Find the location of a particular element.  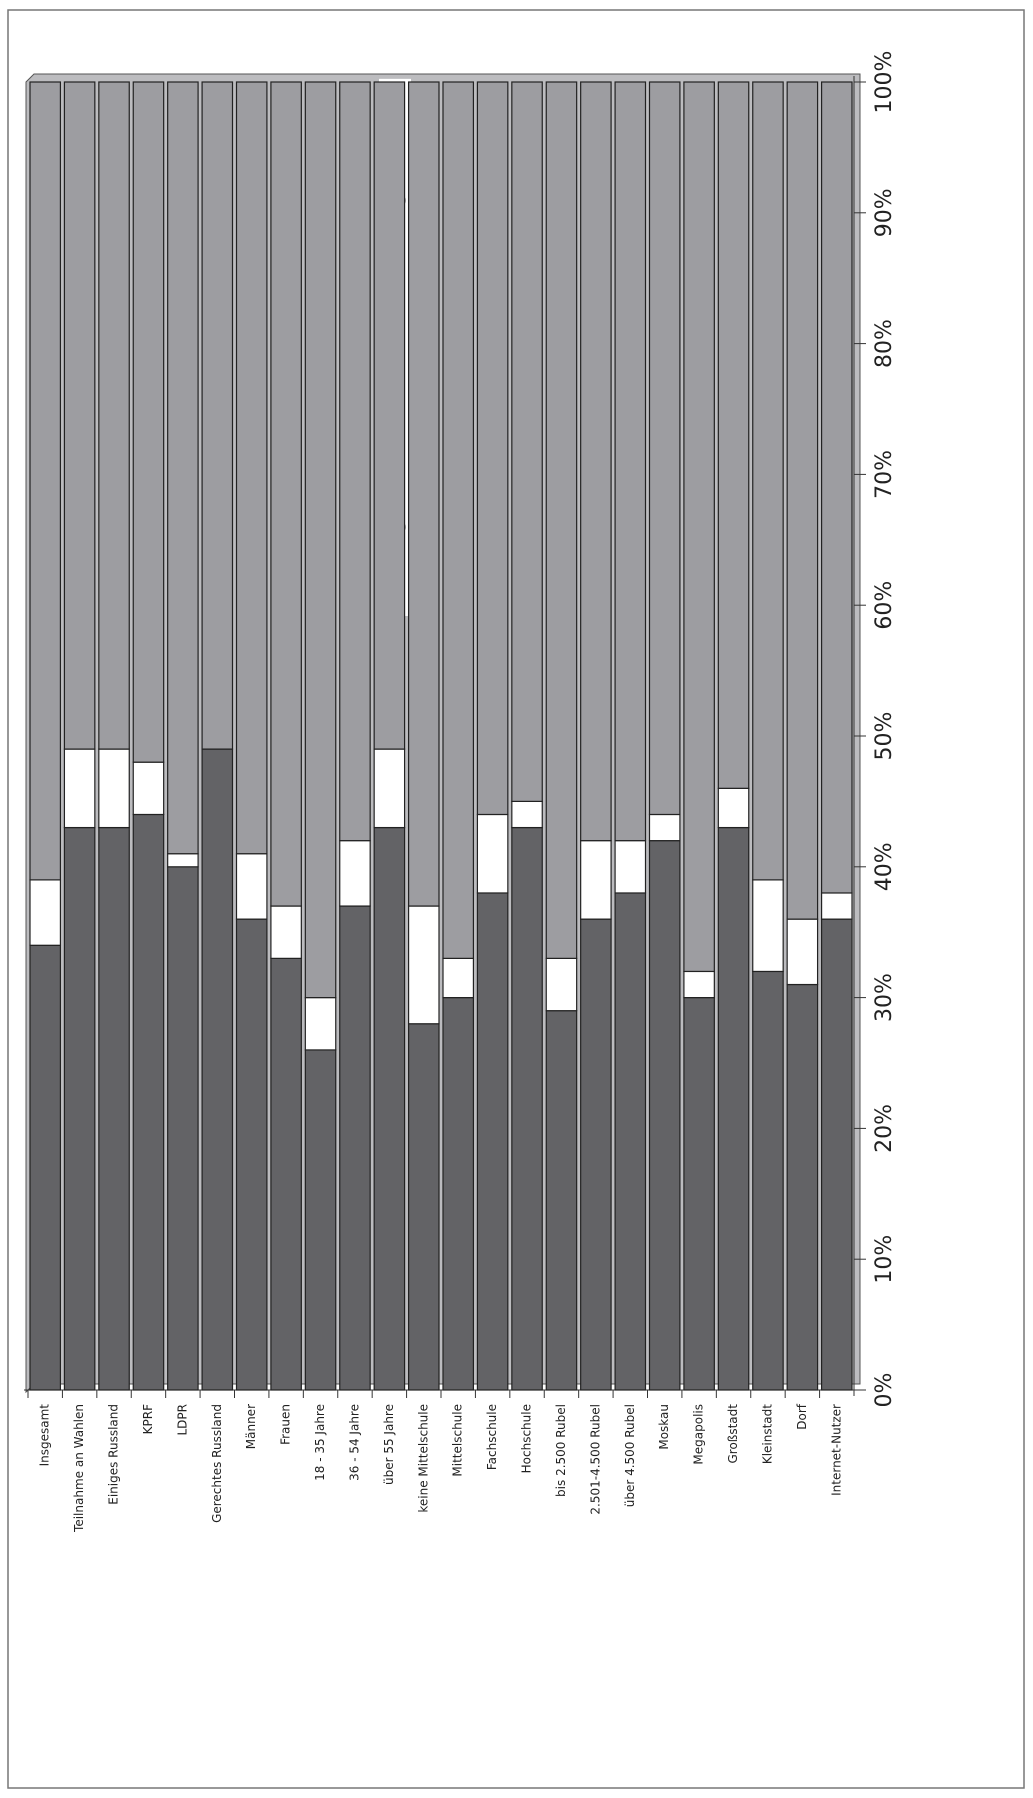

x-tick-label: Teilnahme an Wahlen is located at coordinates (79, 1468).